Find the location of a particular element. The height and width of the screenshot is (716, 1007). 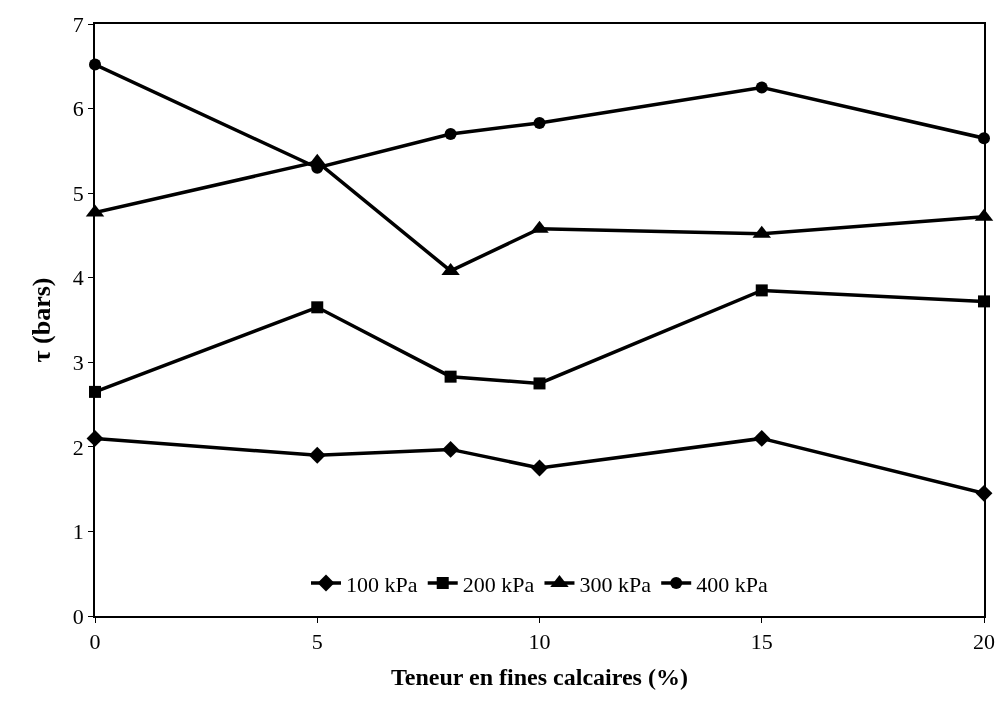

x-tick-label: 10 is located at coordinates (539, 642).